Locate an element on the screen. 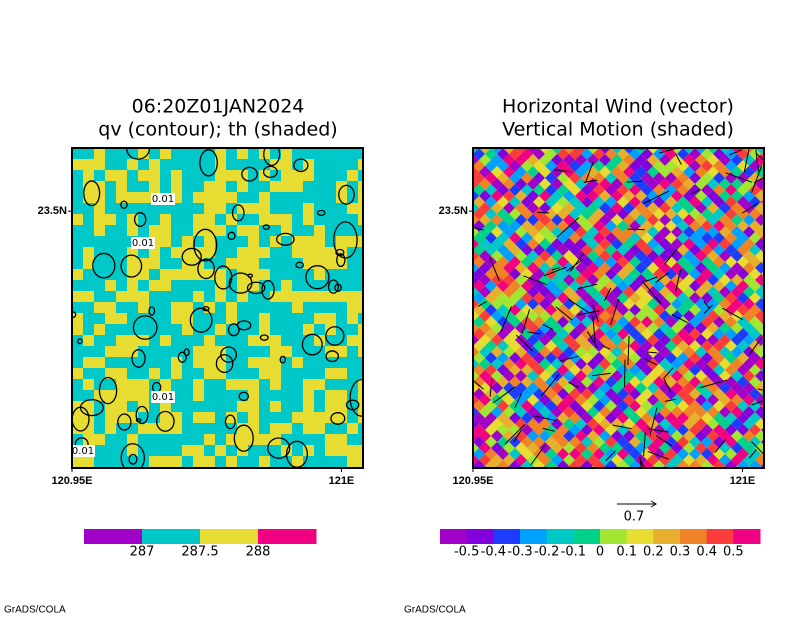  chart-title: Vertical Motion (shaded) is located at coordinates (618, 130).